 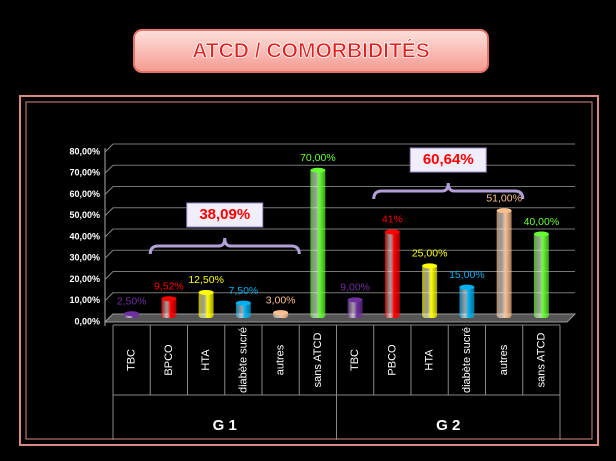 I want to click on group-label: G 1, so click(x=225, y=425).